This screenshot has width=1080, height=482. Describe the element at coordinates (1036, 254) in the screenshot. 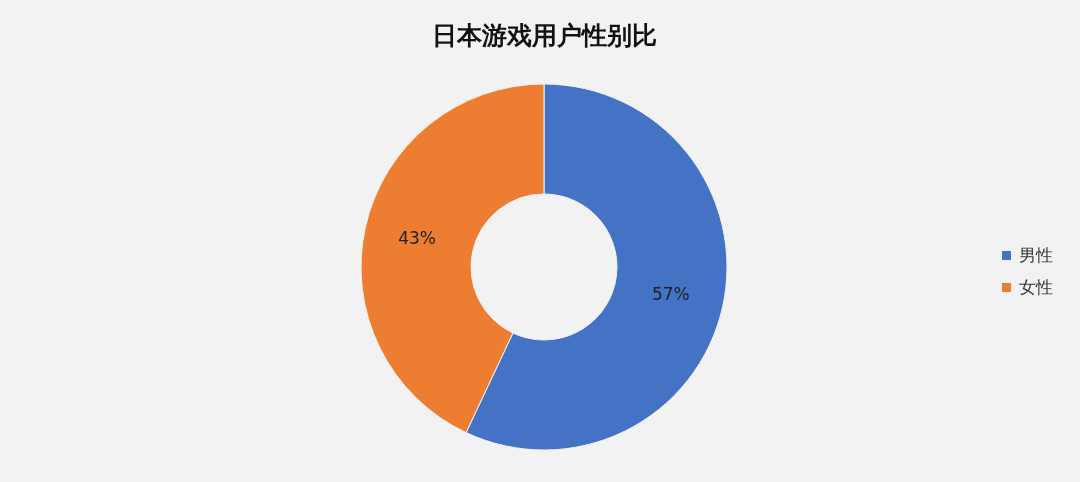

I see `legend-label: 男性` at that location.